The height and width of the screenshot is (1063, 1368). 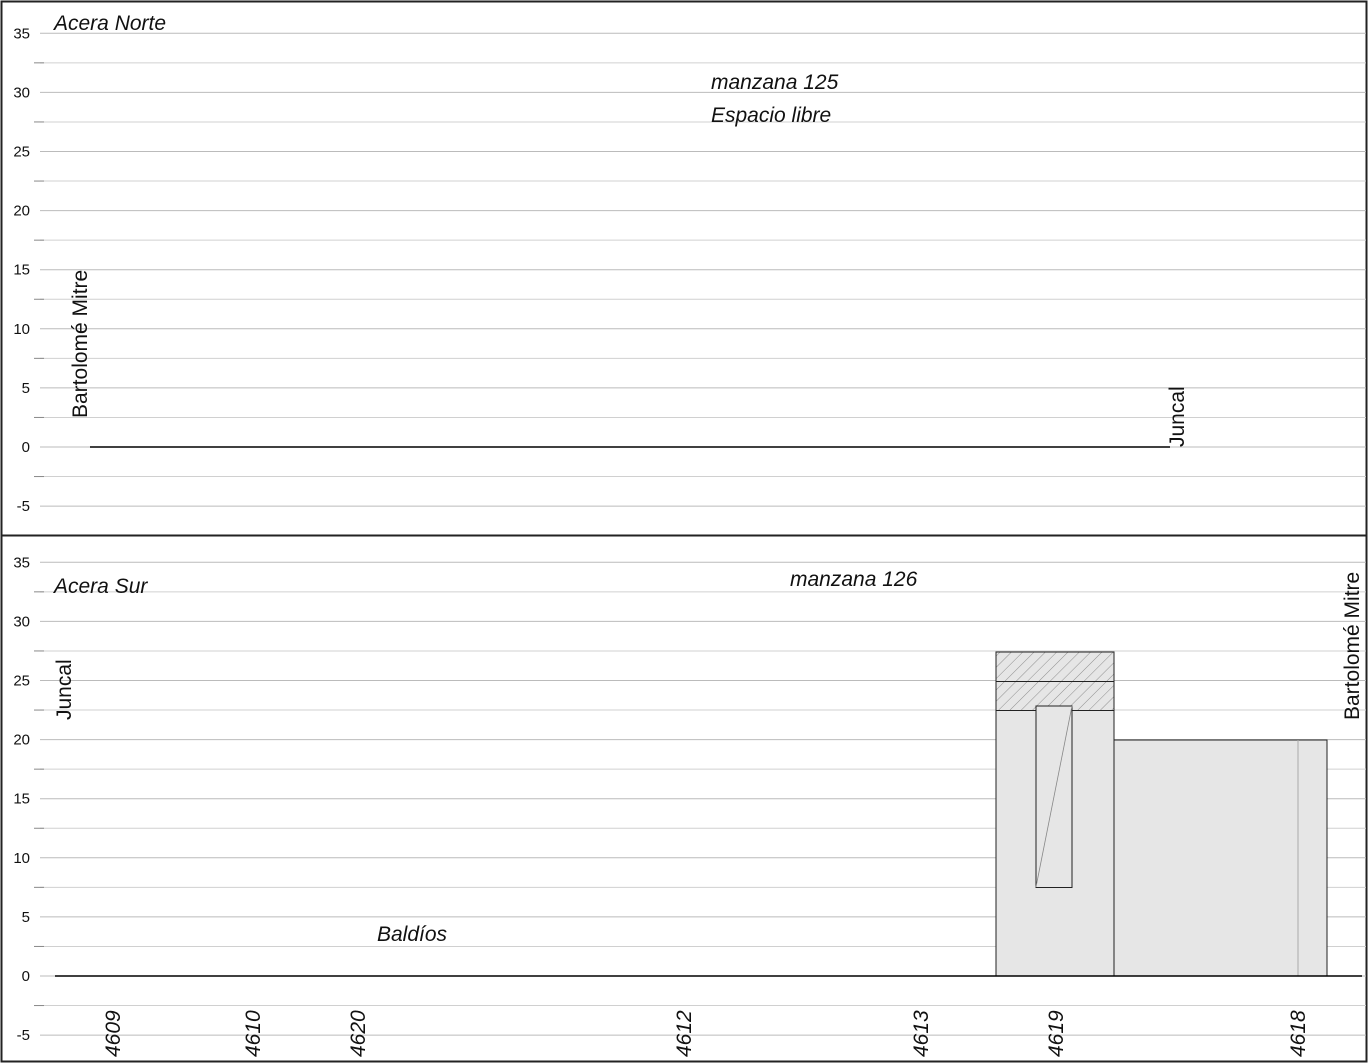 What do you see at coordinates (358, 1033) in the screenshot?
I see `parcel-label: 4620` at bounding box center [358, 1033].